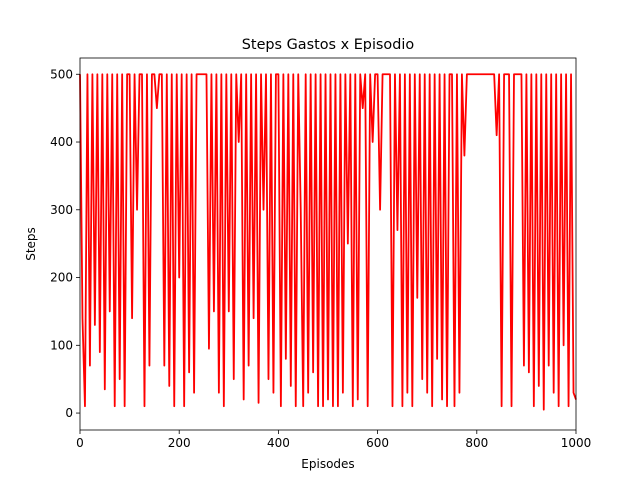 The height and width of the screenshot is (484, 640). I want to click on x-tick-label: 1000, so click(576, 443).